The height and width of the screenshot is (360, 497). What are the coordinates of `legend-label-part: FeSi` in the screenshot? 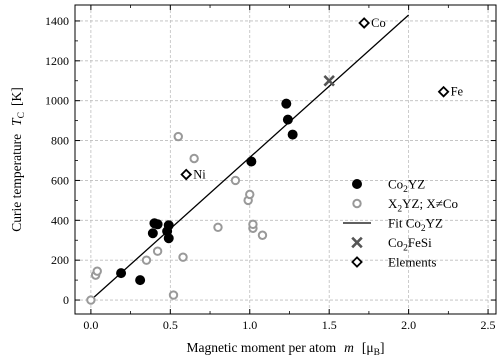 It's located at (420, 242).